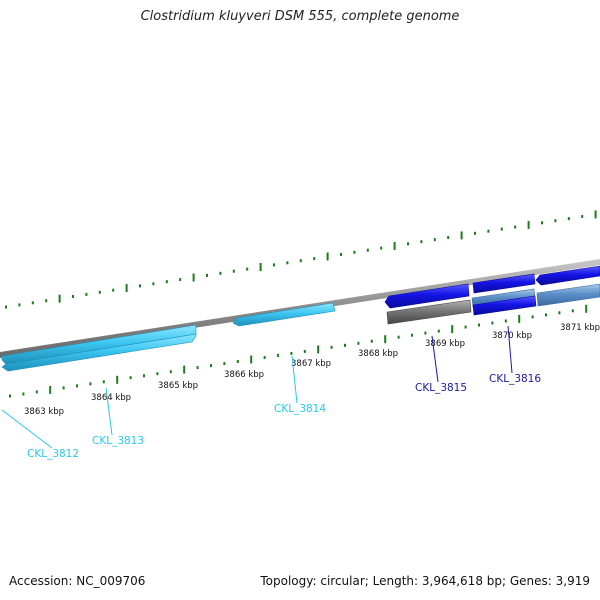  What do you see at coordinates (504, 305) in the screenshot?
I see `gene-arrow-blue-lower` at bounding box center [504, 305].